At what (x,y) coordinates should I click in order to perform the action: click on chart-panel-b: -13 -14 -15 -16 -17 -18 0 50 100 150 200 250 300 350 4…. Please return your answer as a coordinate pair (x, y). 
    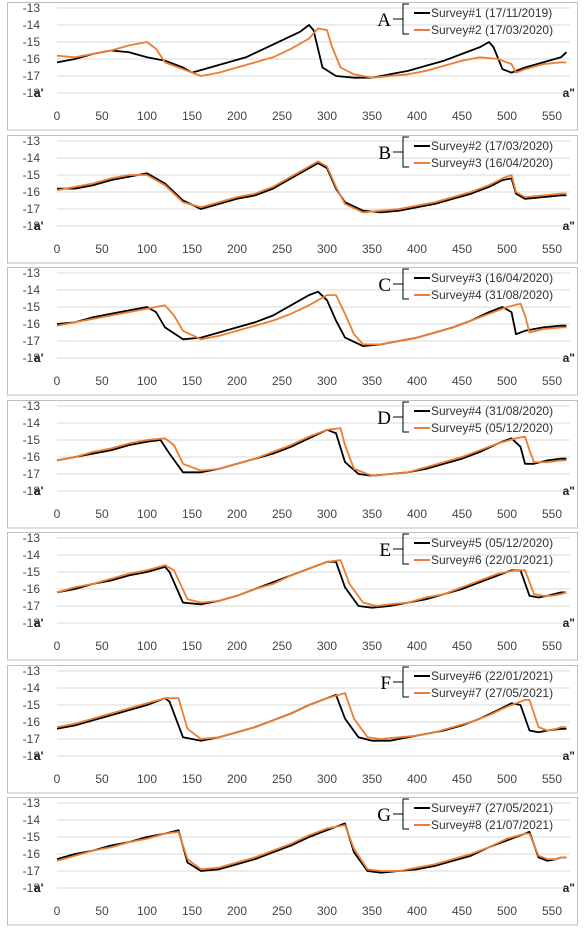
    Looking at the image, I should click on (292, 198).